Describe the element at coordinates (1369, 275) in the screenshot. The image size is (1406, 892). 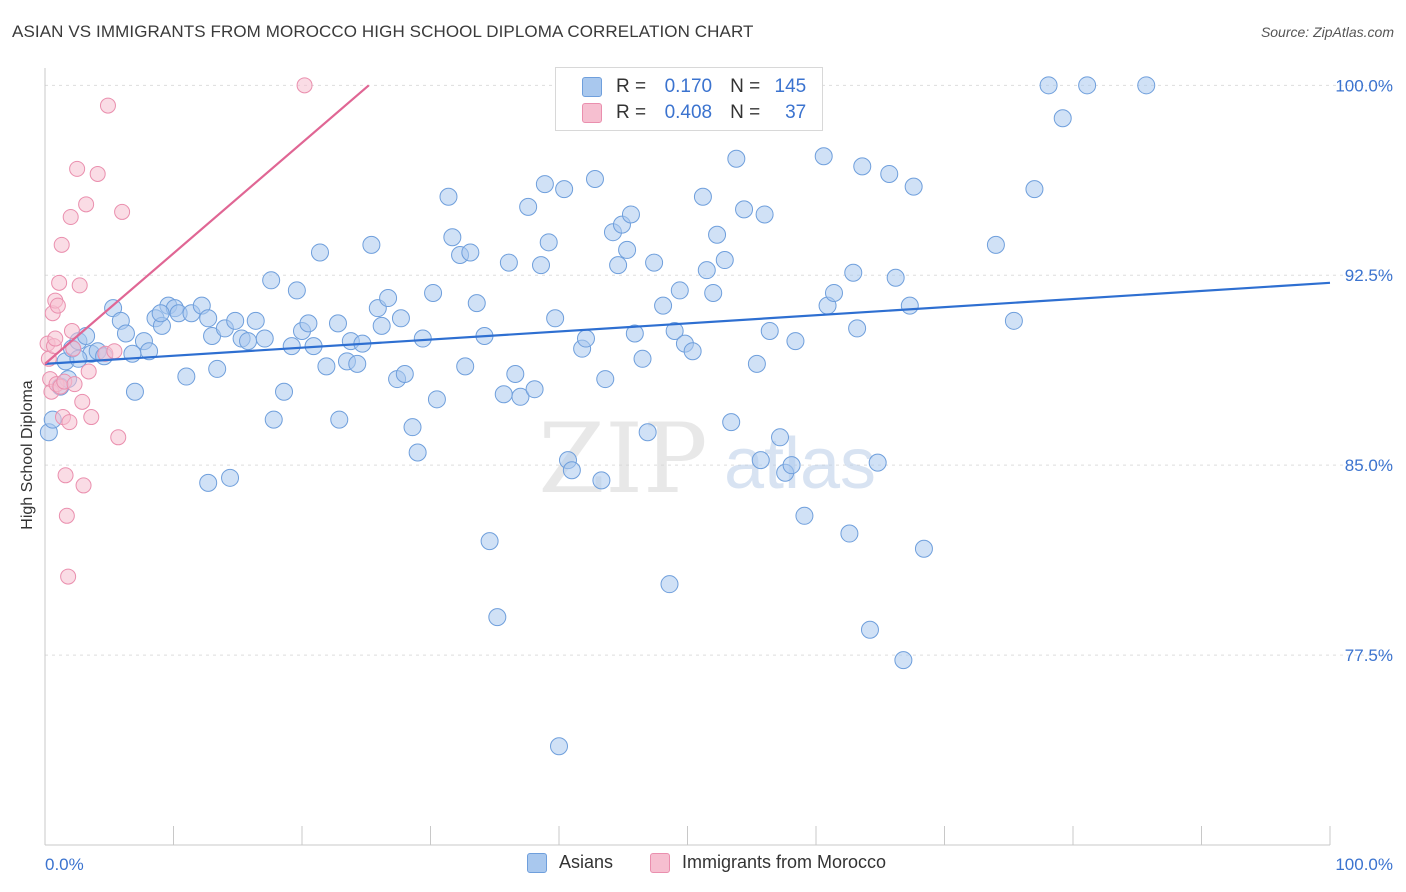
I see `y-tick-label: 92.5%` at that location.